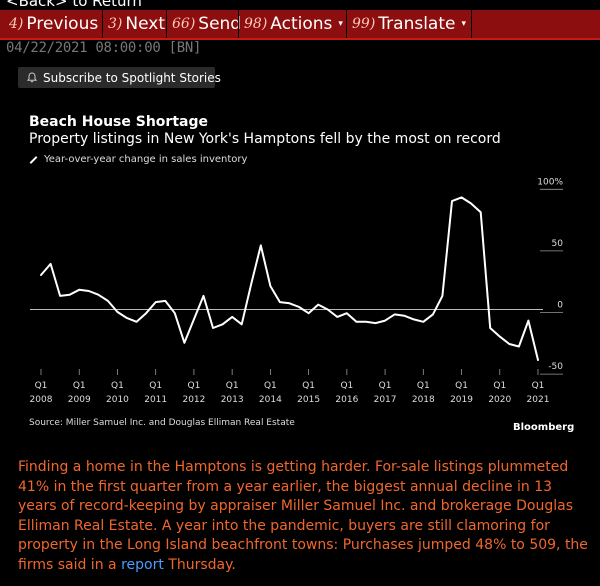 The width and height of the screenshot is (600, 586). Describe the element at coordinates (79, 400) in the screenshot. I see `x-tick-year-label: 2009` at that location.